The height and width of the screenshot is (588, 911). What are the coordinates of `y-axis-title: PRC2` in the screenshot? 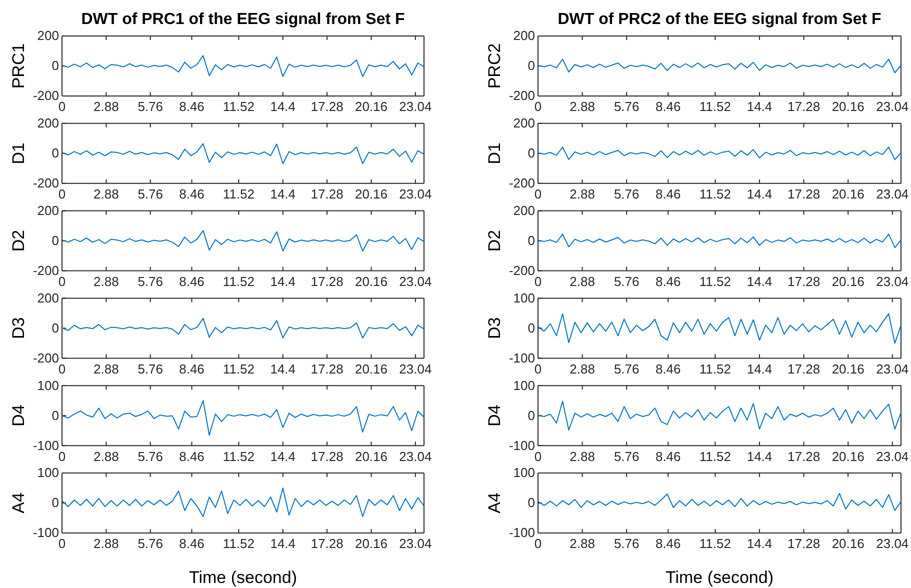 It's located at (494, 66).